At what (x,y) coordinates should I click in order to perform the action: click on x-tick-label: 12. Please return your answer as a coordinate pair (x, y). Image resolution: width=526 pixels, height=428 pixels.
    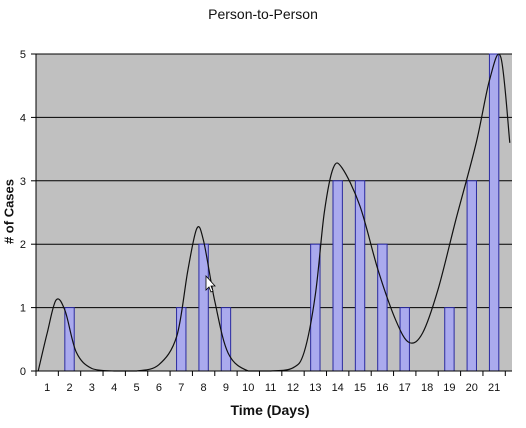
    Looking at the image, I should click on (293, 388).